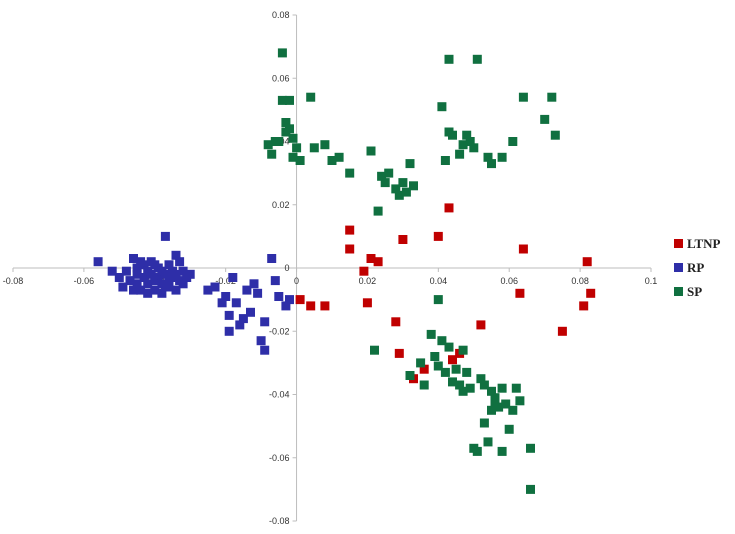 The width and height of the screenshot is (735, 534). Describe the element at coordinates (287, 268) in the screenshot. I see `y-tick-label: 0` at that location.